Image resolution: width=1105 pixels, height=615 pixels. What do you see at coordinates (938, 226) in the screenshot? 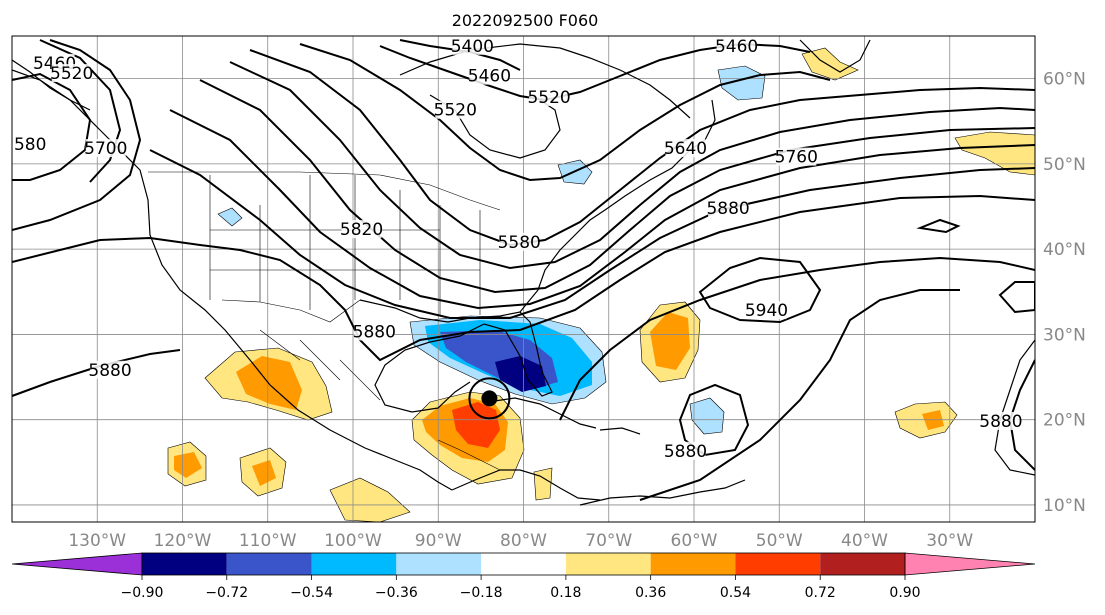
I see `contour-5940-small` at bounding box center [938, 226].